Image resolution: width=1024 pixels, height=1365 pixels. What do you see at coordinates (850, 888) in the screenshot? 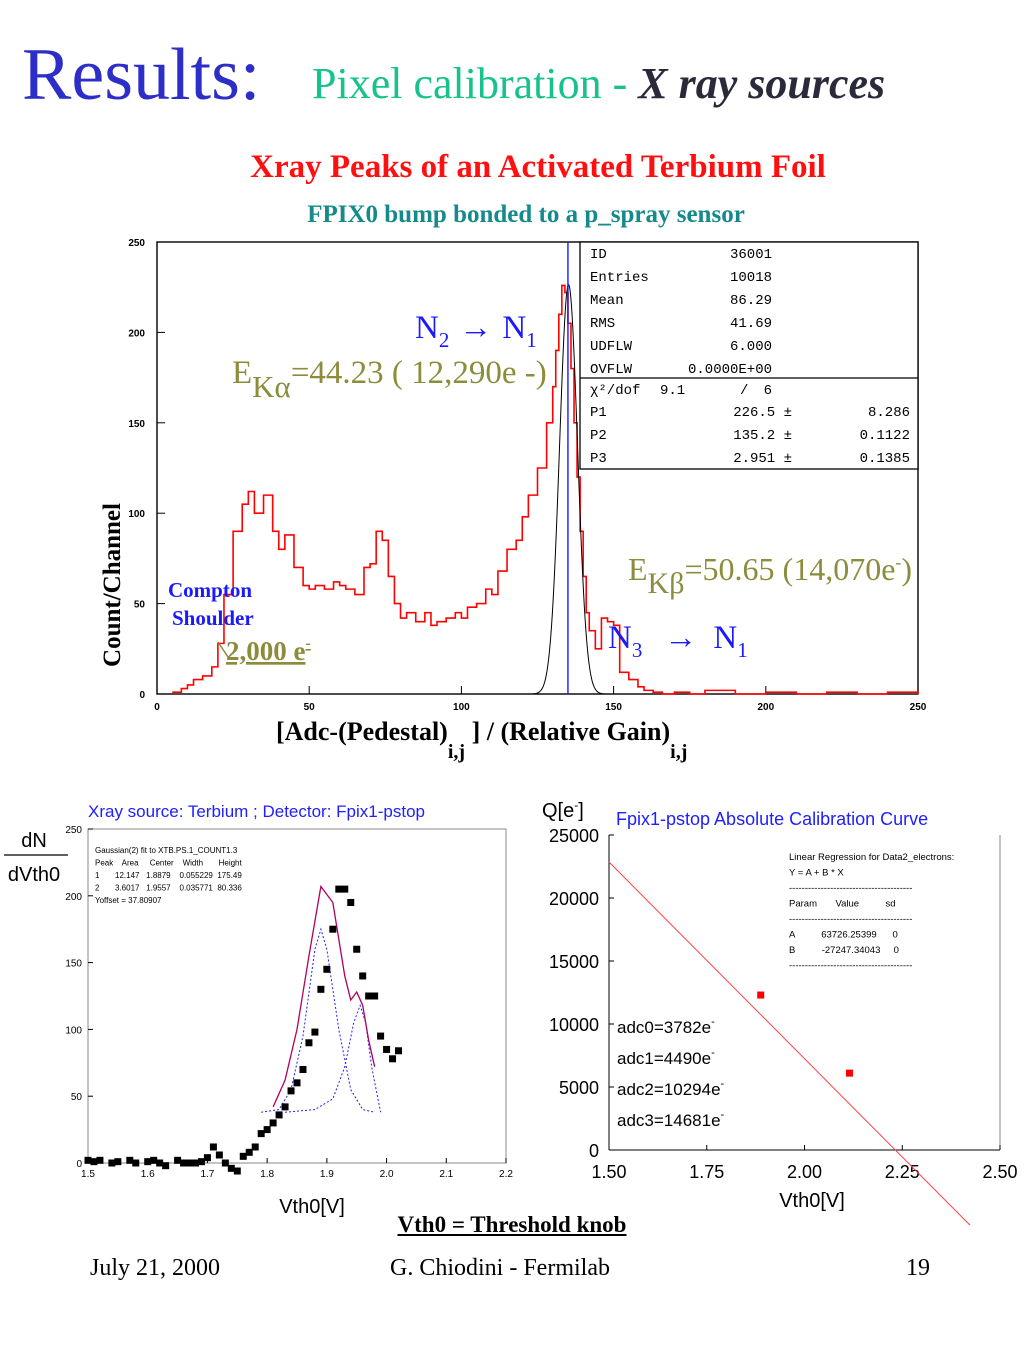
I see `chart3-regression-line-text: ---------------------------------------` at bounding box center [850, 888].